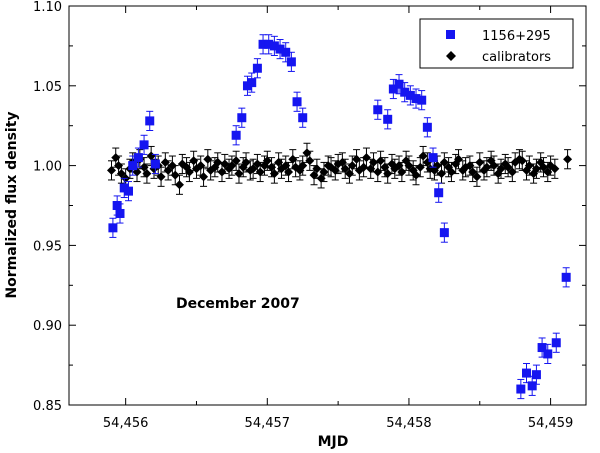  What do you see at coordinates (450, 34) in the screenshot?
I see `legend-marker-source` at bounding box center [450, 34].